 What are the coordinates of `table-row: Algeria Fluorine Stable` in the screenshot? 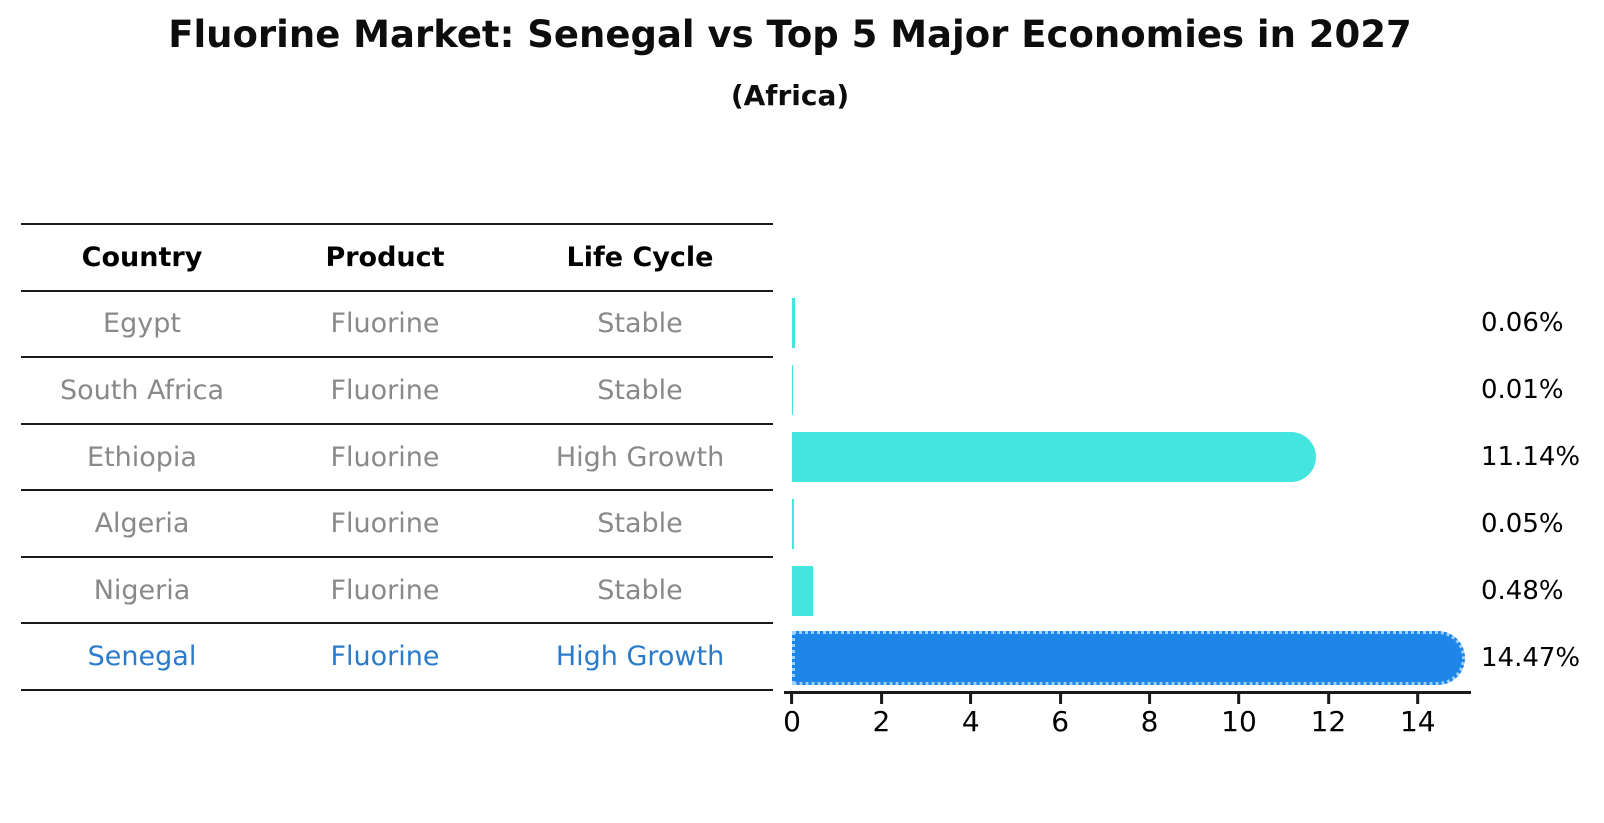 It's located at (397, 524).